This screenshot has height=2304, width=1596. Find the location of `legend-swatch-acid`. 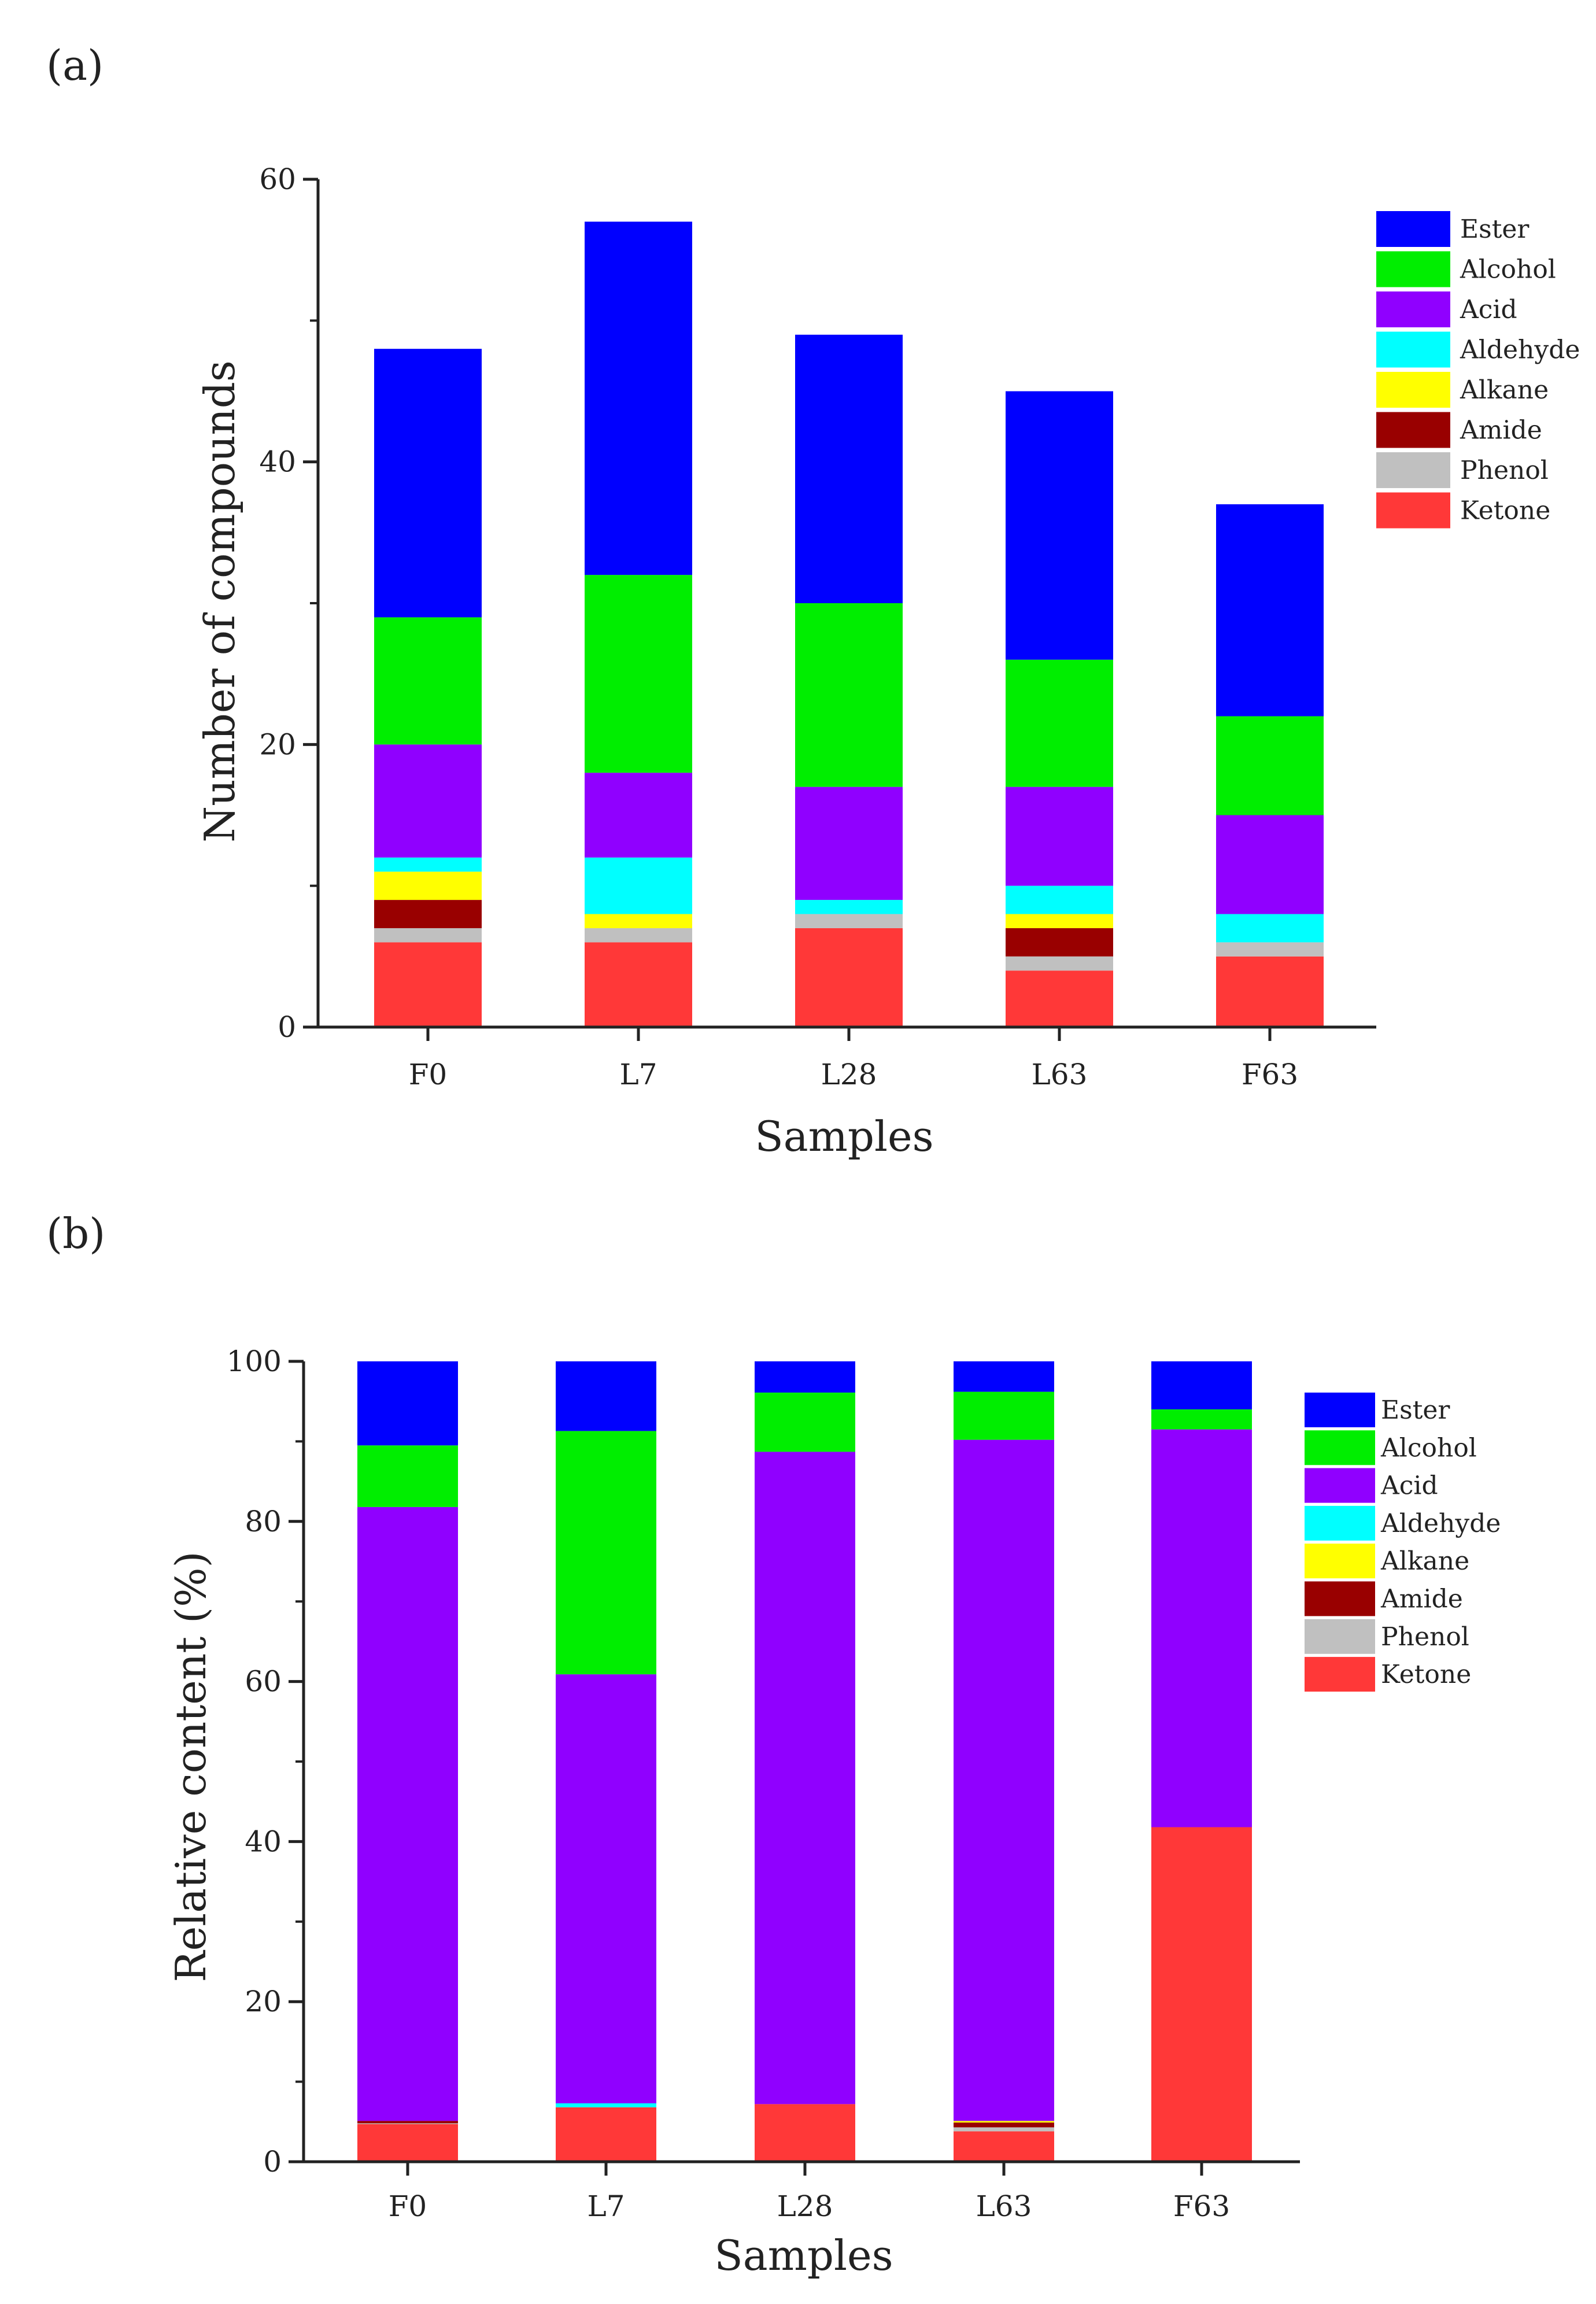

legend-swatch-acid is located at coordinates (1413, 309).